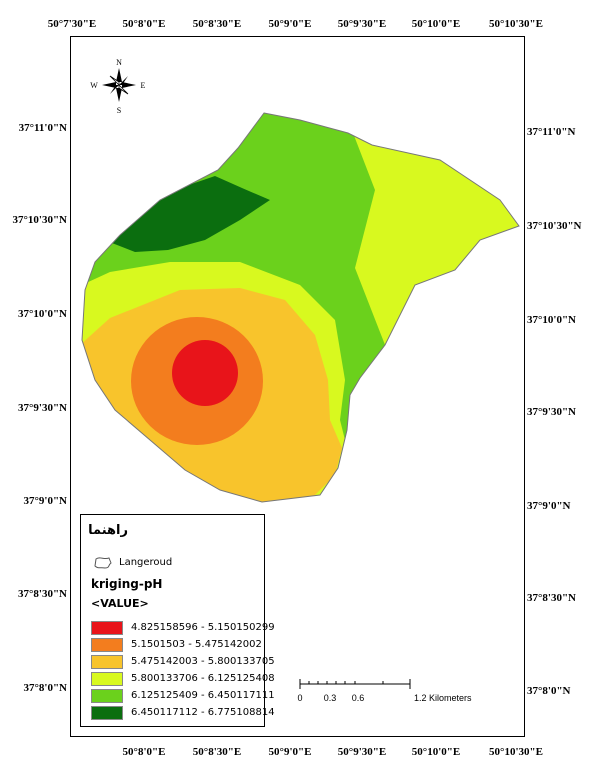 The width and height of the screenshot is (589, 765). What do you see at coordinates (516, 24) in the screenshot?
I see `graticule-top-6: 50°10'30"E` at bounding box center [516, 24].